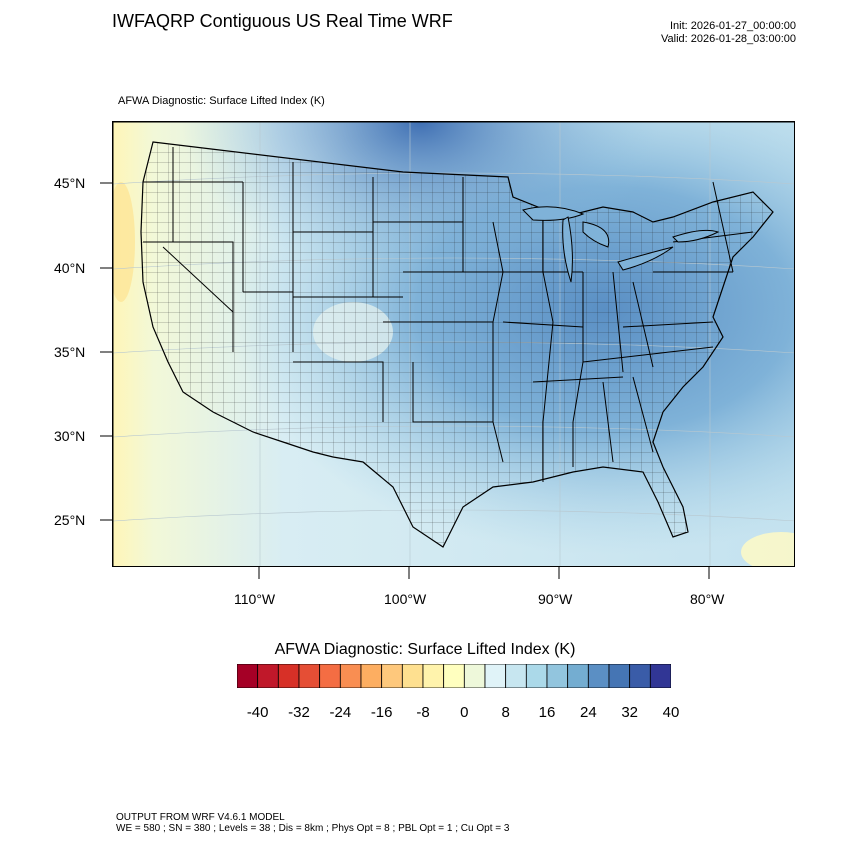 The height and width of the screenshot is (850, 850). What do you see at coordinates (405, 599) in the screenshot?
I see `lon-label-100: 100°W` at bounding box center [405, 599].